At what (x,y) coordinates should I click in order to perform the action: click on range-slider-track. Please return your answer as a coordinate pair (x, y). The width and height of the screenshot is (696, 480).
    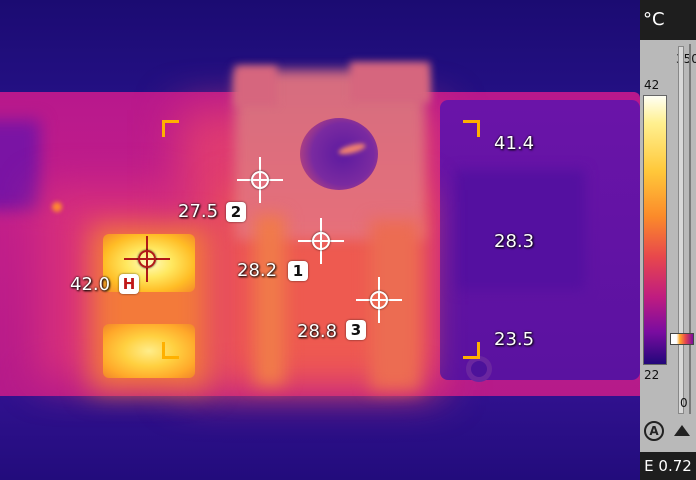
    Looking at the image, I should click on (681, 230).